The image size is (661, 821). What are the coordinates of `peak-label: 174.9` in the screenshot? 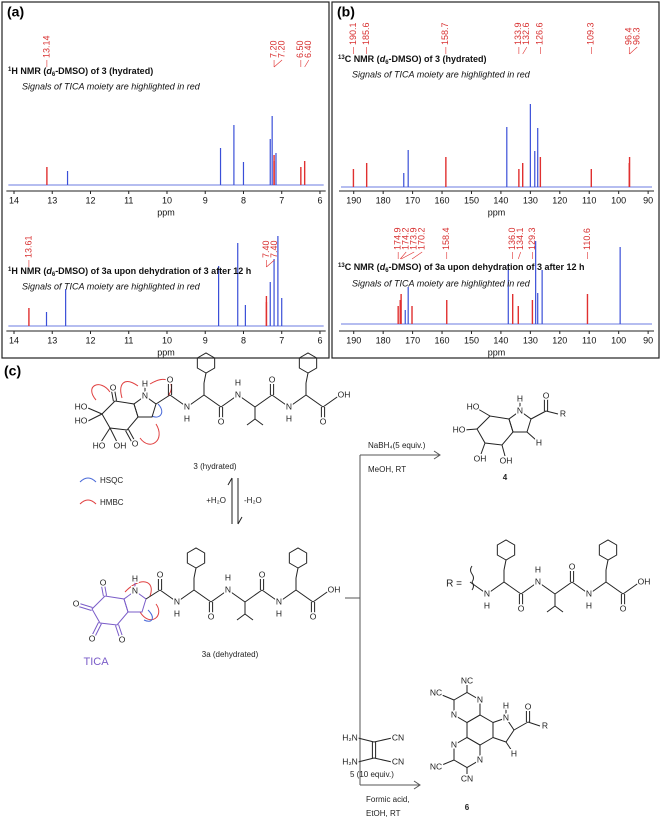 It's located at (398, 238).